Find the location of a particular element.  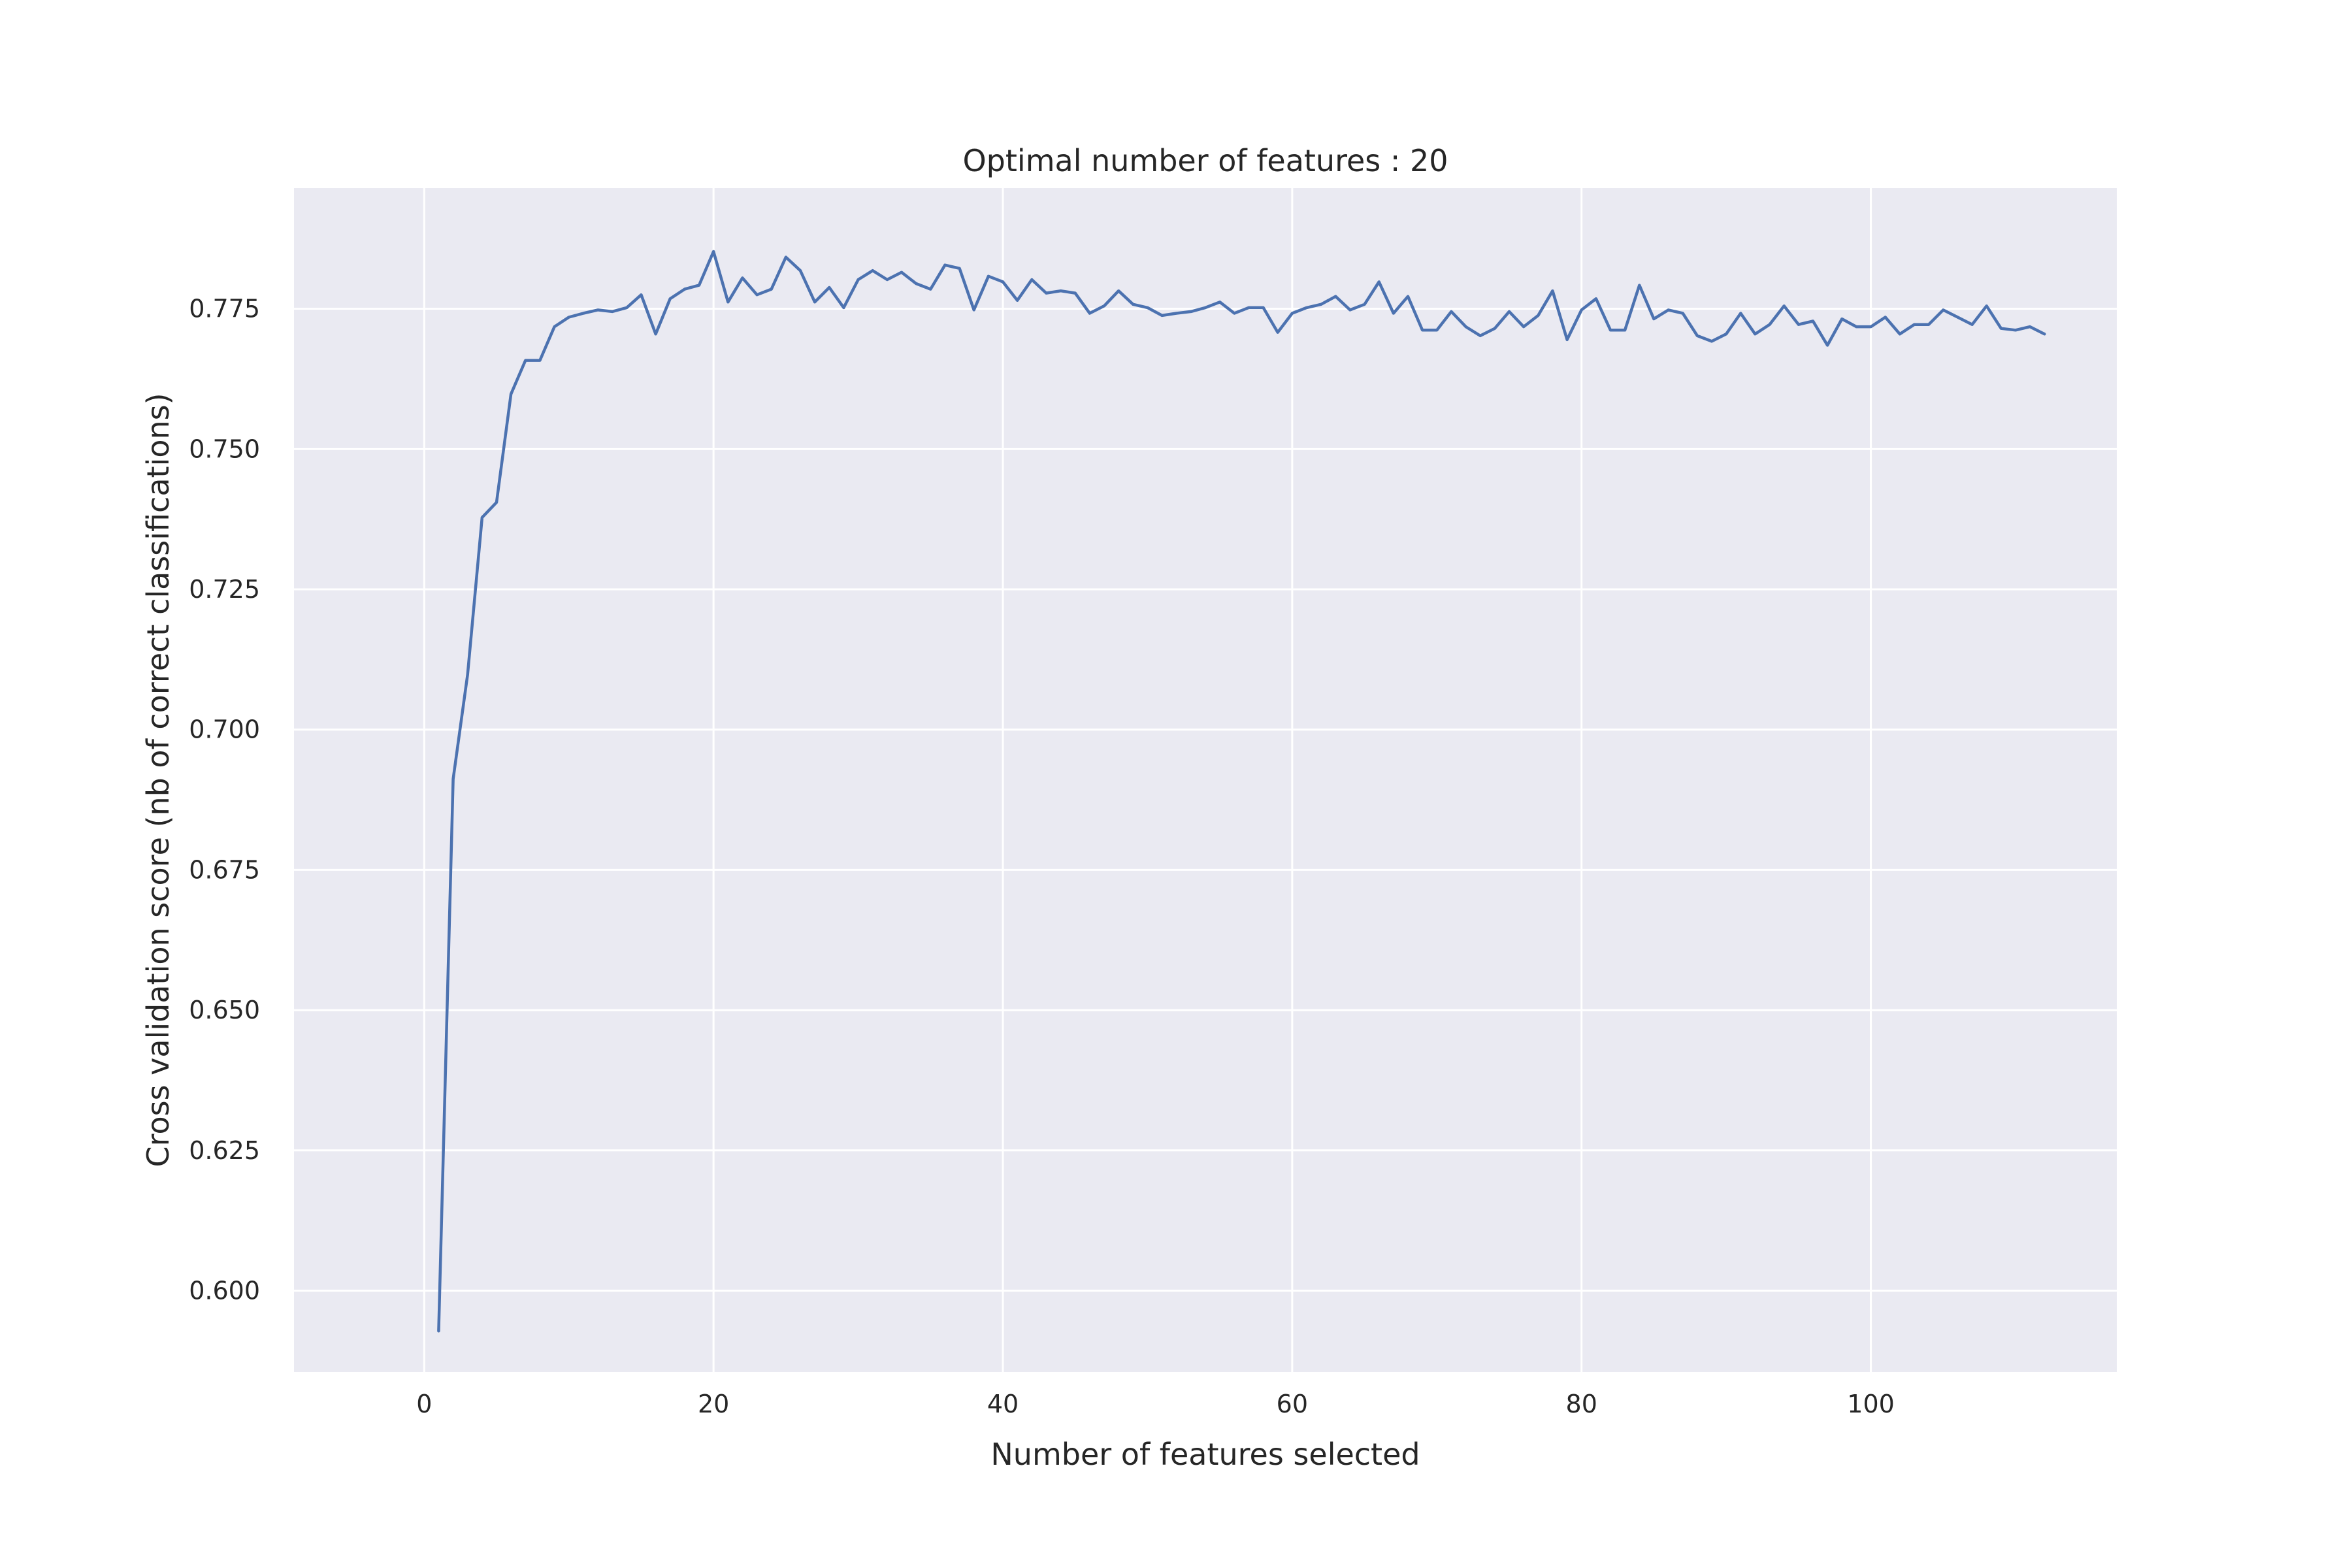

y-tick-label: 0.650 is located at coordinates (224, 1010).